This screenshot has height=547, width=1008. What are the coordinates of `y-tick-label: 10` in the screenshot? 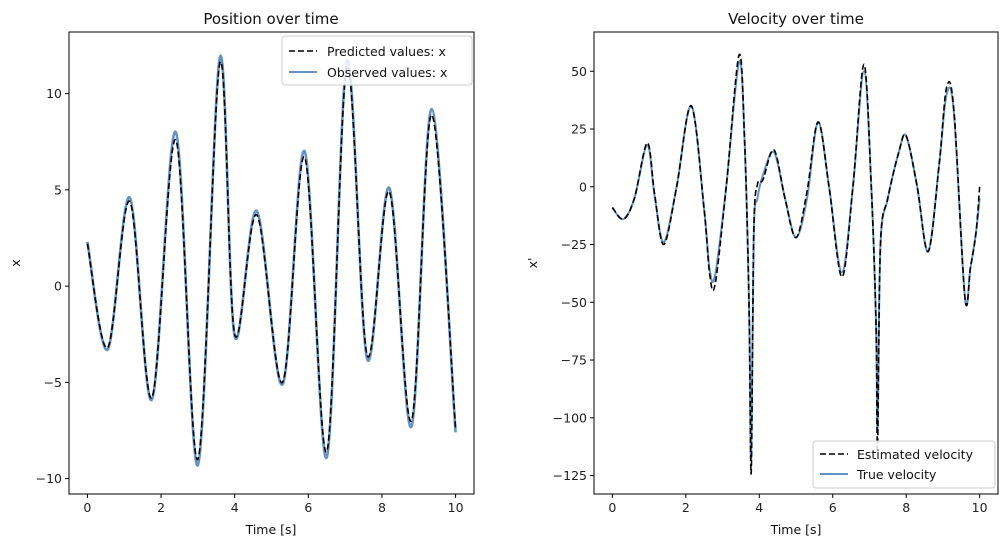 It's located at (54, 93).